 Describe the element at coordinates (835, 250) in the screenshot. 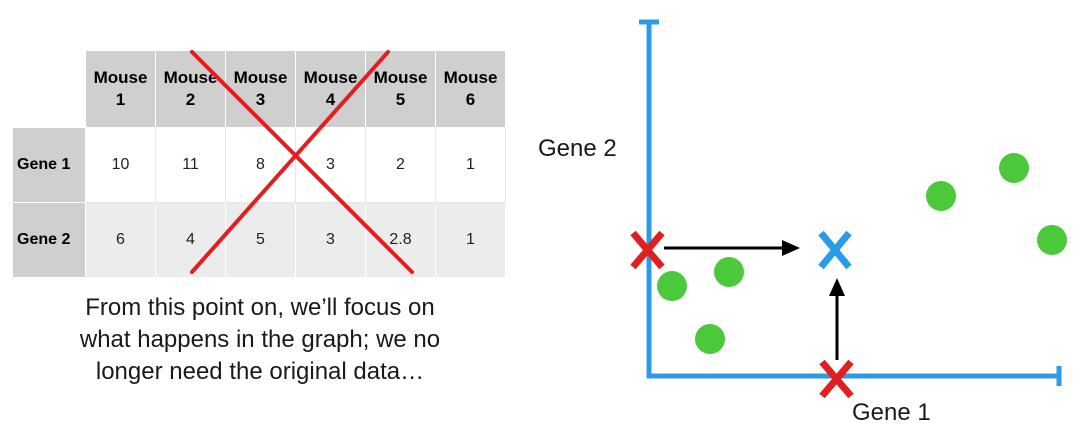

I see `center-x-marker` at that location.